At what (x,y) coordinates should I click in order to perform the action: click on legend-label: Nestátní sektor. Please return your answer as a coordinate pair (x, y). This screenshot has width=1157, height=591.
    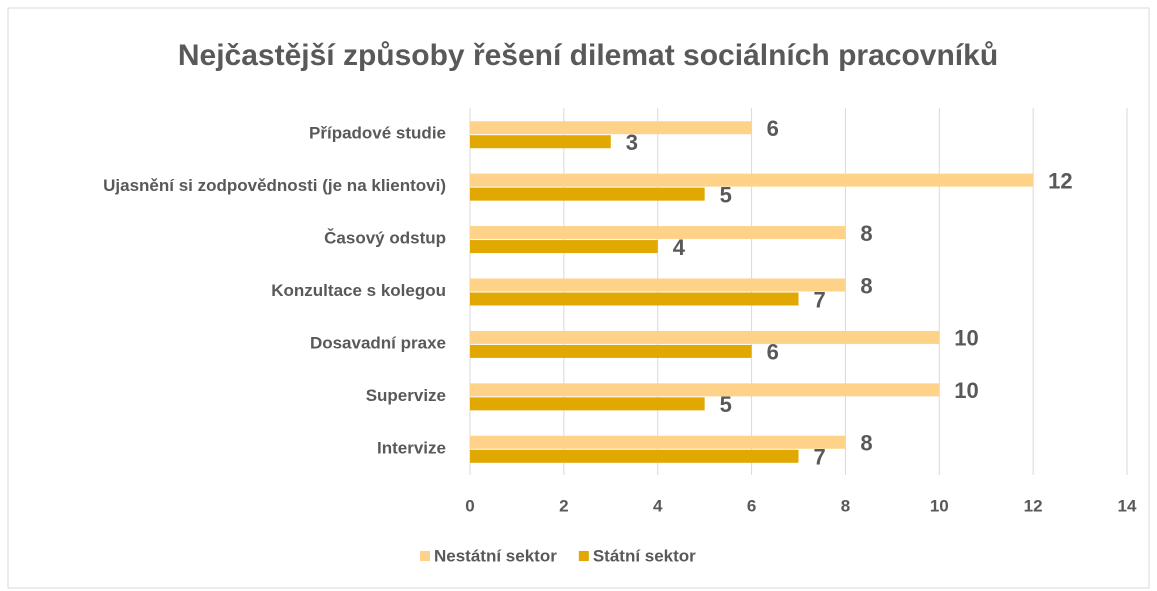
    Looking at the image, I should click on (495, 555).